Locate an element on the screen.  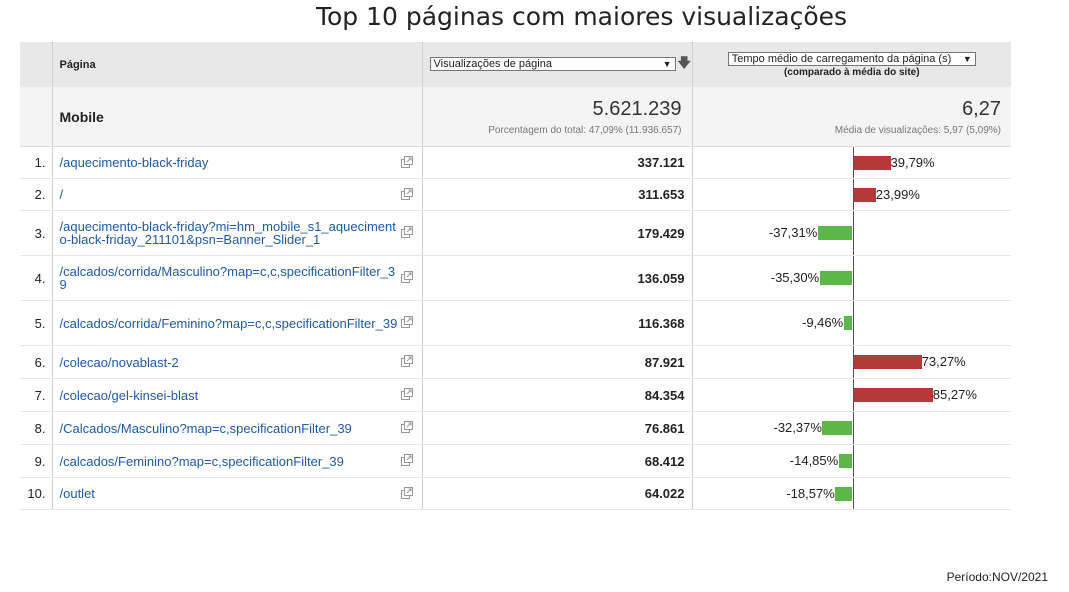
load-delta-cell: -32,37% is located at coordinates (851, 428).